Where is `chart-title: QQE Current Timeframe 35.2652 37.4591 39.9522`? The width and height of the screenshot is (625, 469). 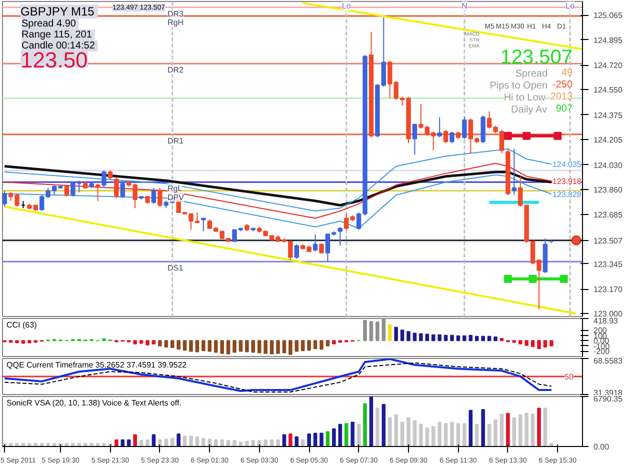 chart-title: QQE Current Timeframe 35.2652 37.4591 39.9522 is located at coordinates (97, 365).